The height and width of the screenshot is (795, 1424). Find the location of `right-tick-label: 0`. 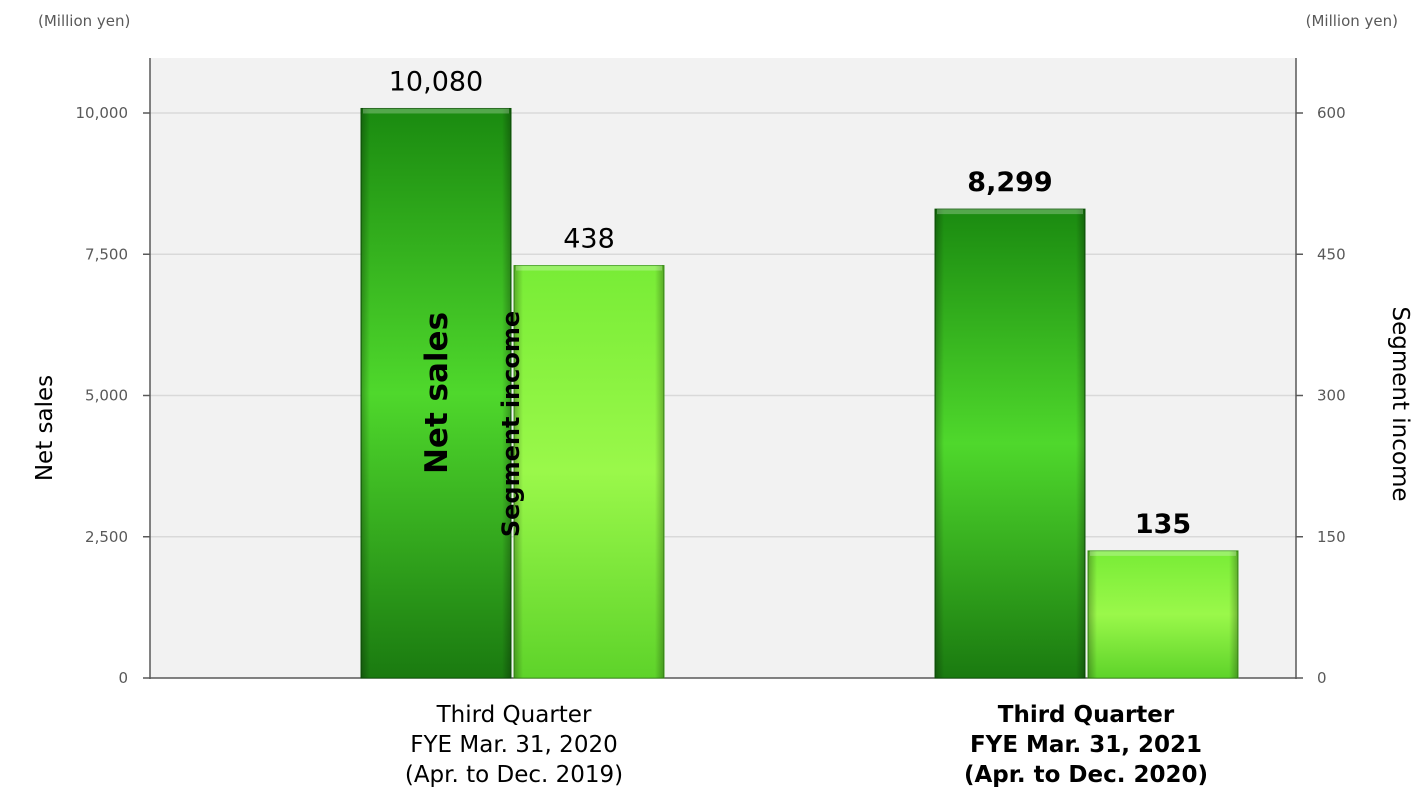

right-tick-label: 0 is located at coordinates (1322, 678).